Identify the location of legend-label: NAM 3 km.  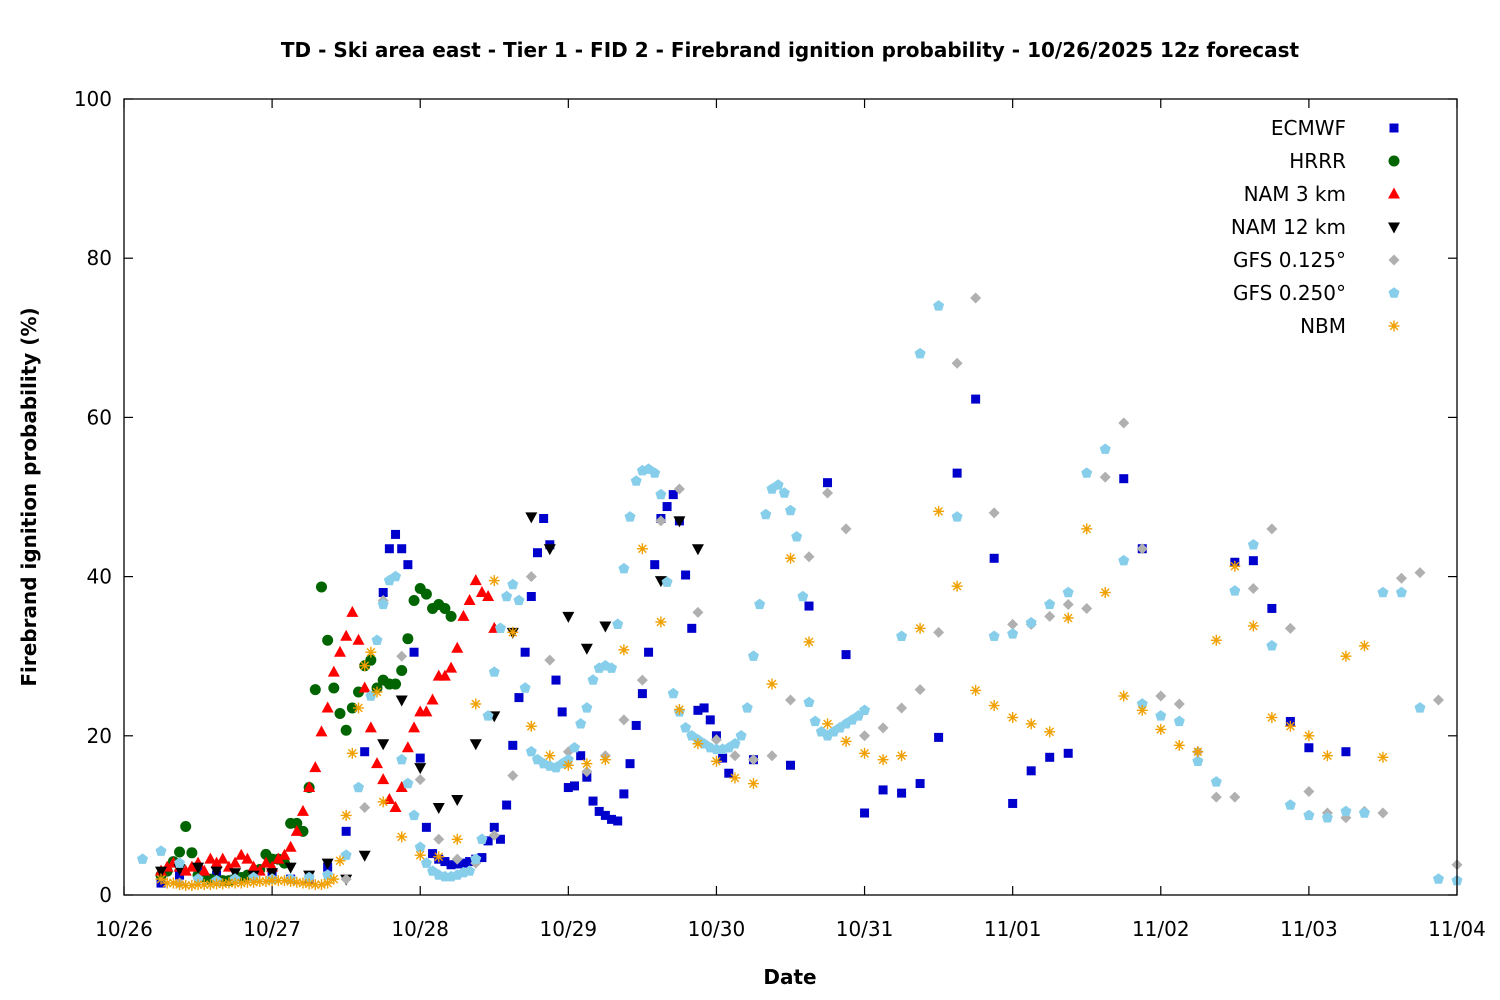
(1295, 194).